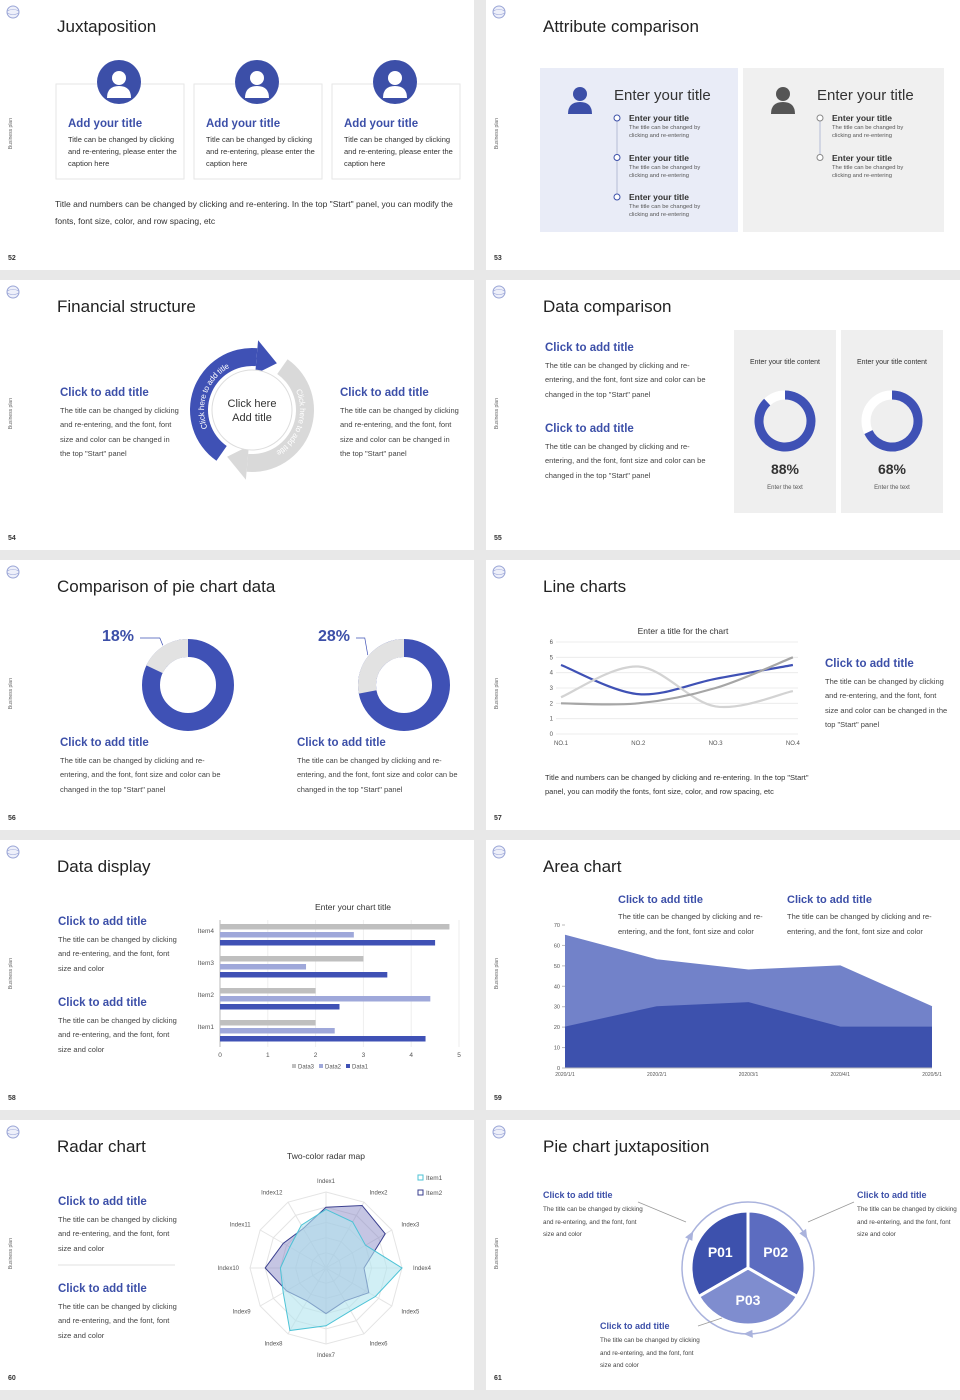  Describe the element at coordinates (932, 1075) in the screenshot. I see `x-tick-label: 2020/5/1` at that location.